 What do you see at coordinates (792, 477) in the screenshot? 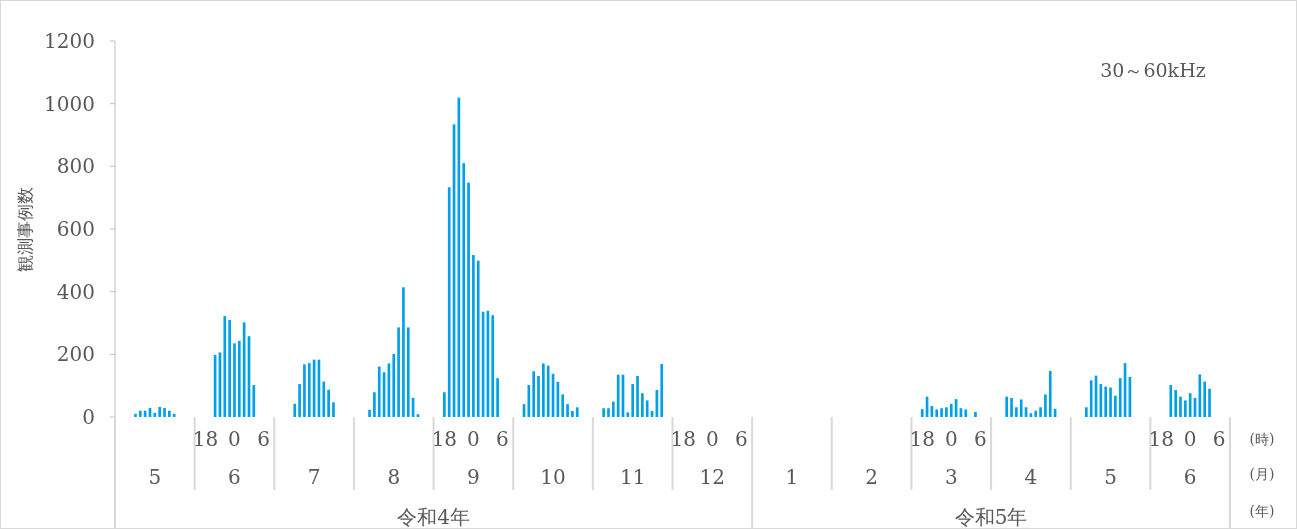
I see `x-tick-label: 1` at bounding box center [792, 477].